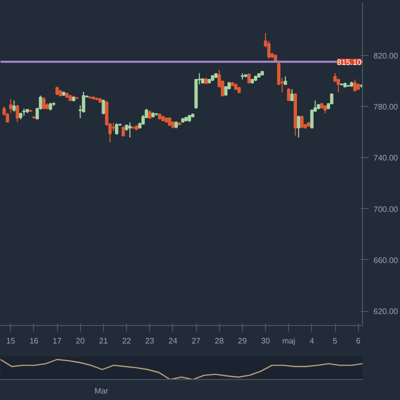 The height and width of the screenshot is (400, 400). Describe the element at coordinates (266, 341) in the screenshot. I see `x-tick-label: 30` at that location.